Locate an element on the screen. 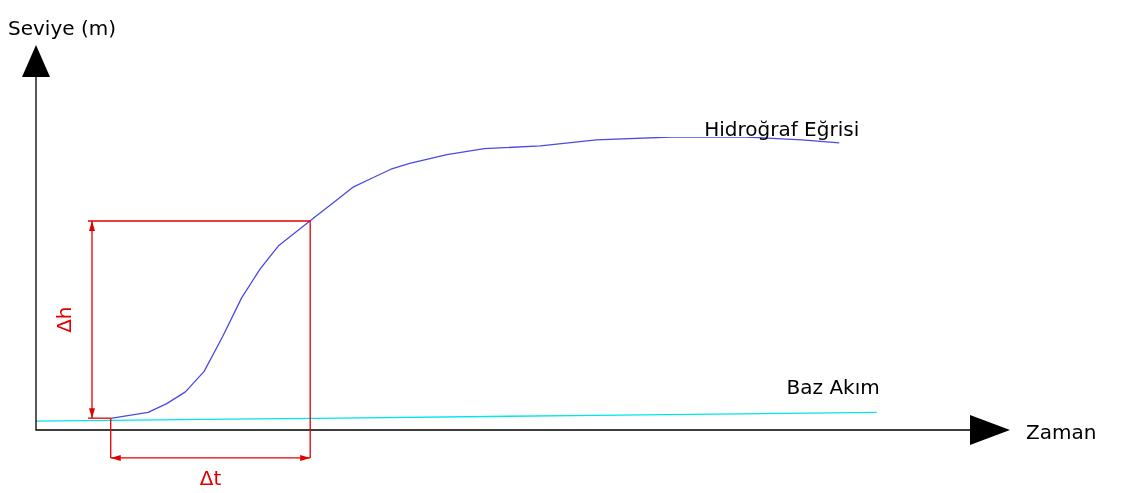 Image resolution: width=1129 pixels, height=493 pixels. annotation: Δh is located at coordinates (64, 319).